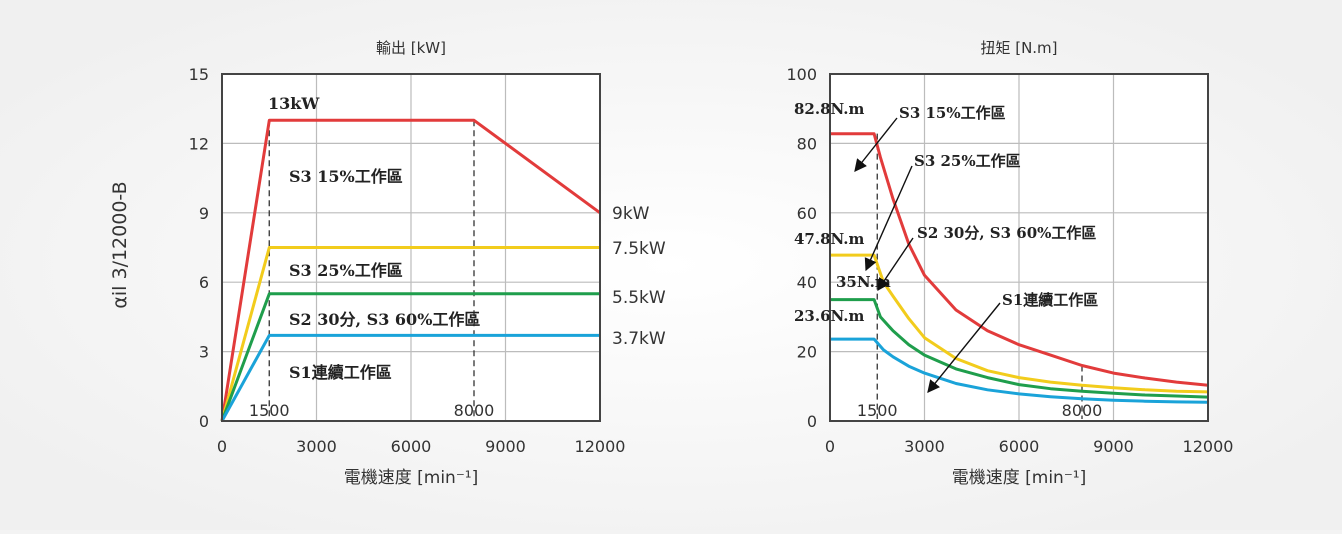 The image size is (1342, 534). Describe the element at coordinates (829, 109) in the screenshot. I see `value-label: 82.8N.m` at that location.